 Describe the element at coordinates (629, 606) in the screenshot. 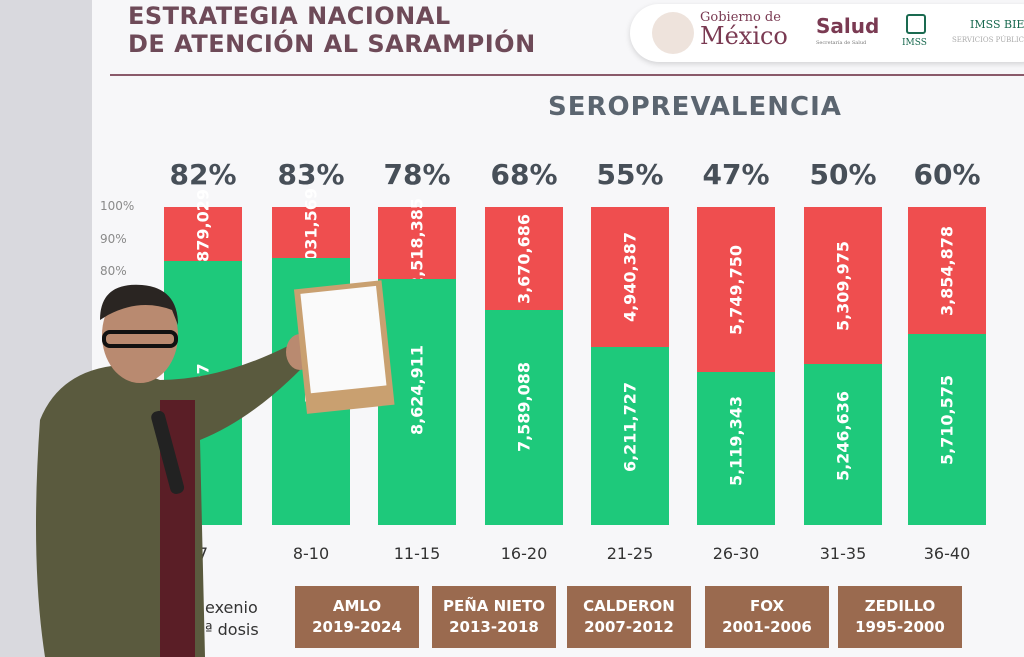

I see `sexenio-name: CALDERON` at that location.